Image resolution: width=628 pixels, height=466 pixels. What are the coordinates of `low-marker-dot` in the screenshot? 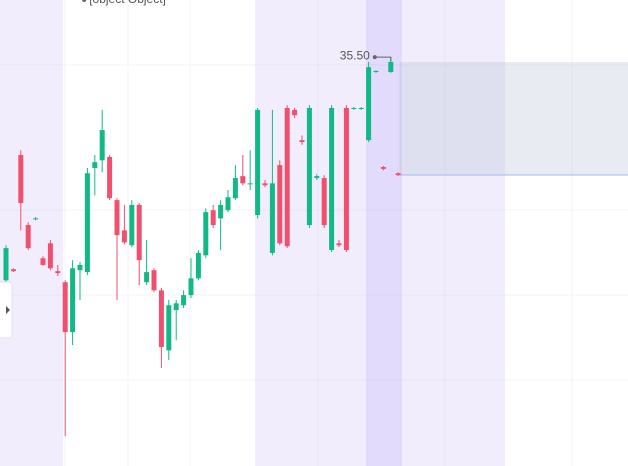 It's located at (84, 1).